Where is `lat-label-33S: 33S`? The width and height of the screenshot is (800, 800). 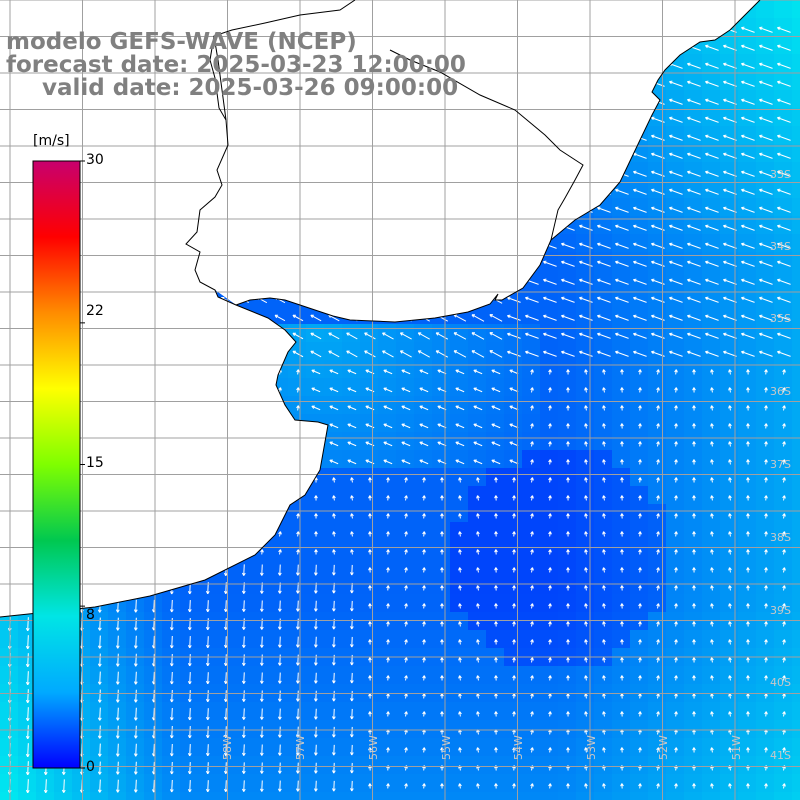
lat-label-33S: 33S is located at coordinates (780, 174).